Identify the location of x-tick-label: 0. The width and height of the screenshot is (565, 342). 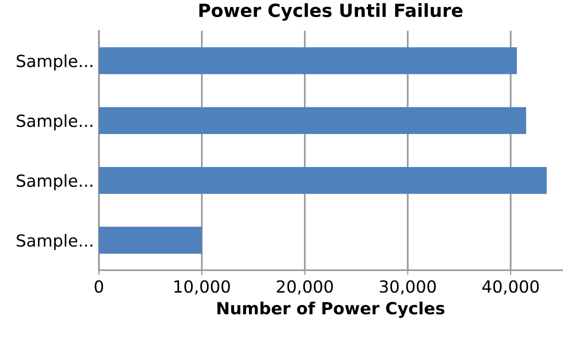
(99, 286).